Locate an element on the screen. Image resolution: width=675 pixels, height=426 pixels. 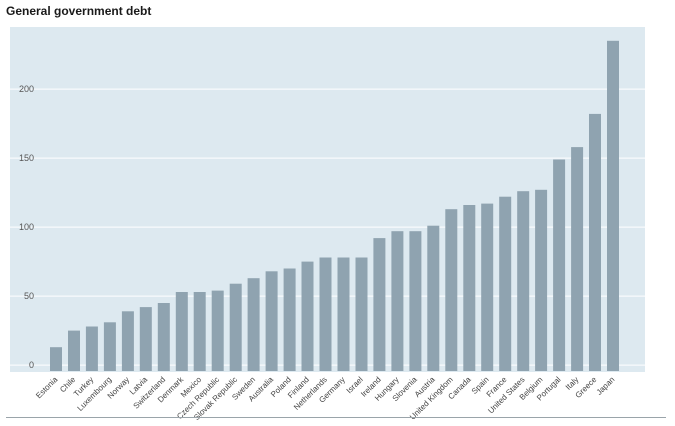
bar-spain is located at coordinates (487, 287).